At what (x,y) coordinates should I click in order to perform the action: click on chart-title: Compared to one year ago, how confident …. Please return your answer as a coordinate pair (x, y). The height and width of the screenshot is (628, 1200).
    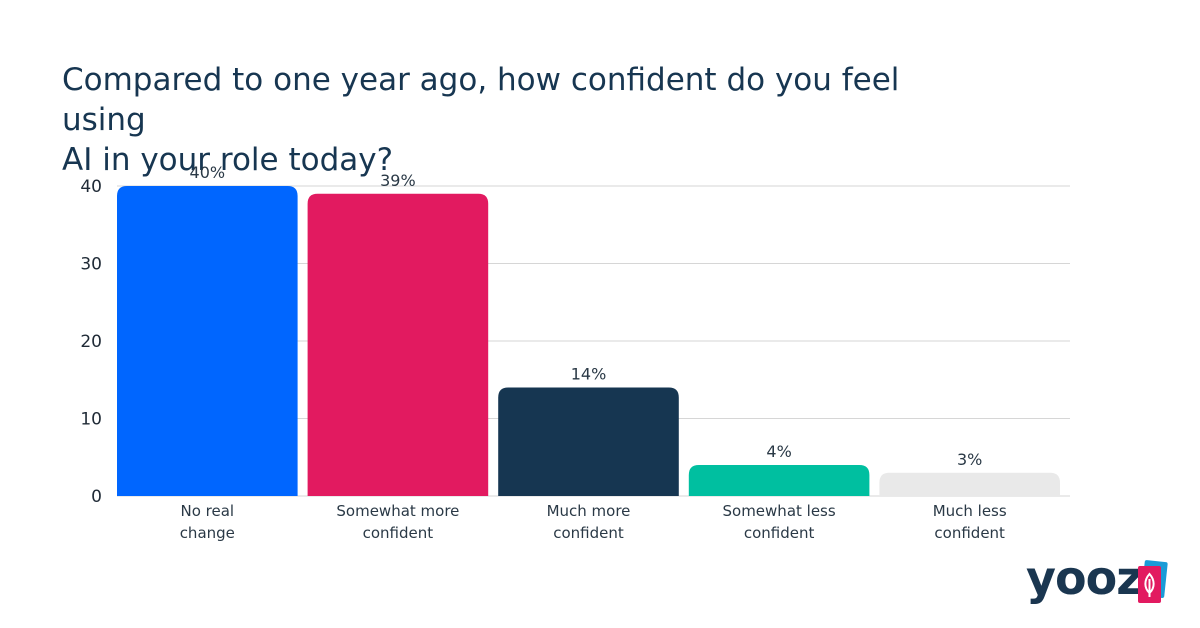
    Looking at the image, I should click on (512, 120).